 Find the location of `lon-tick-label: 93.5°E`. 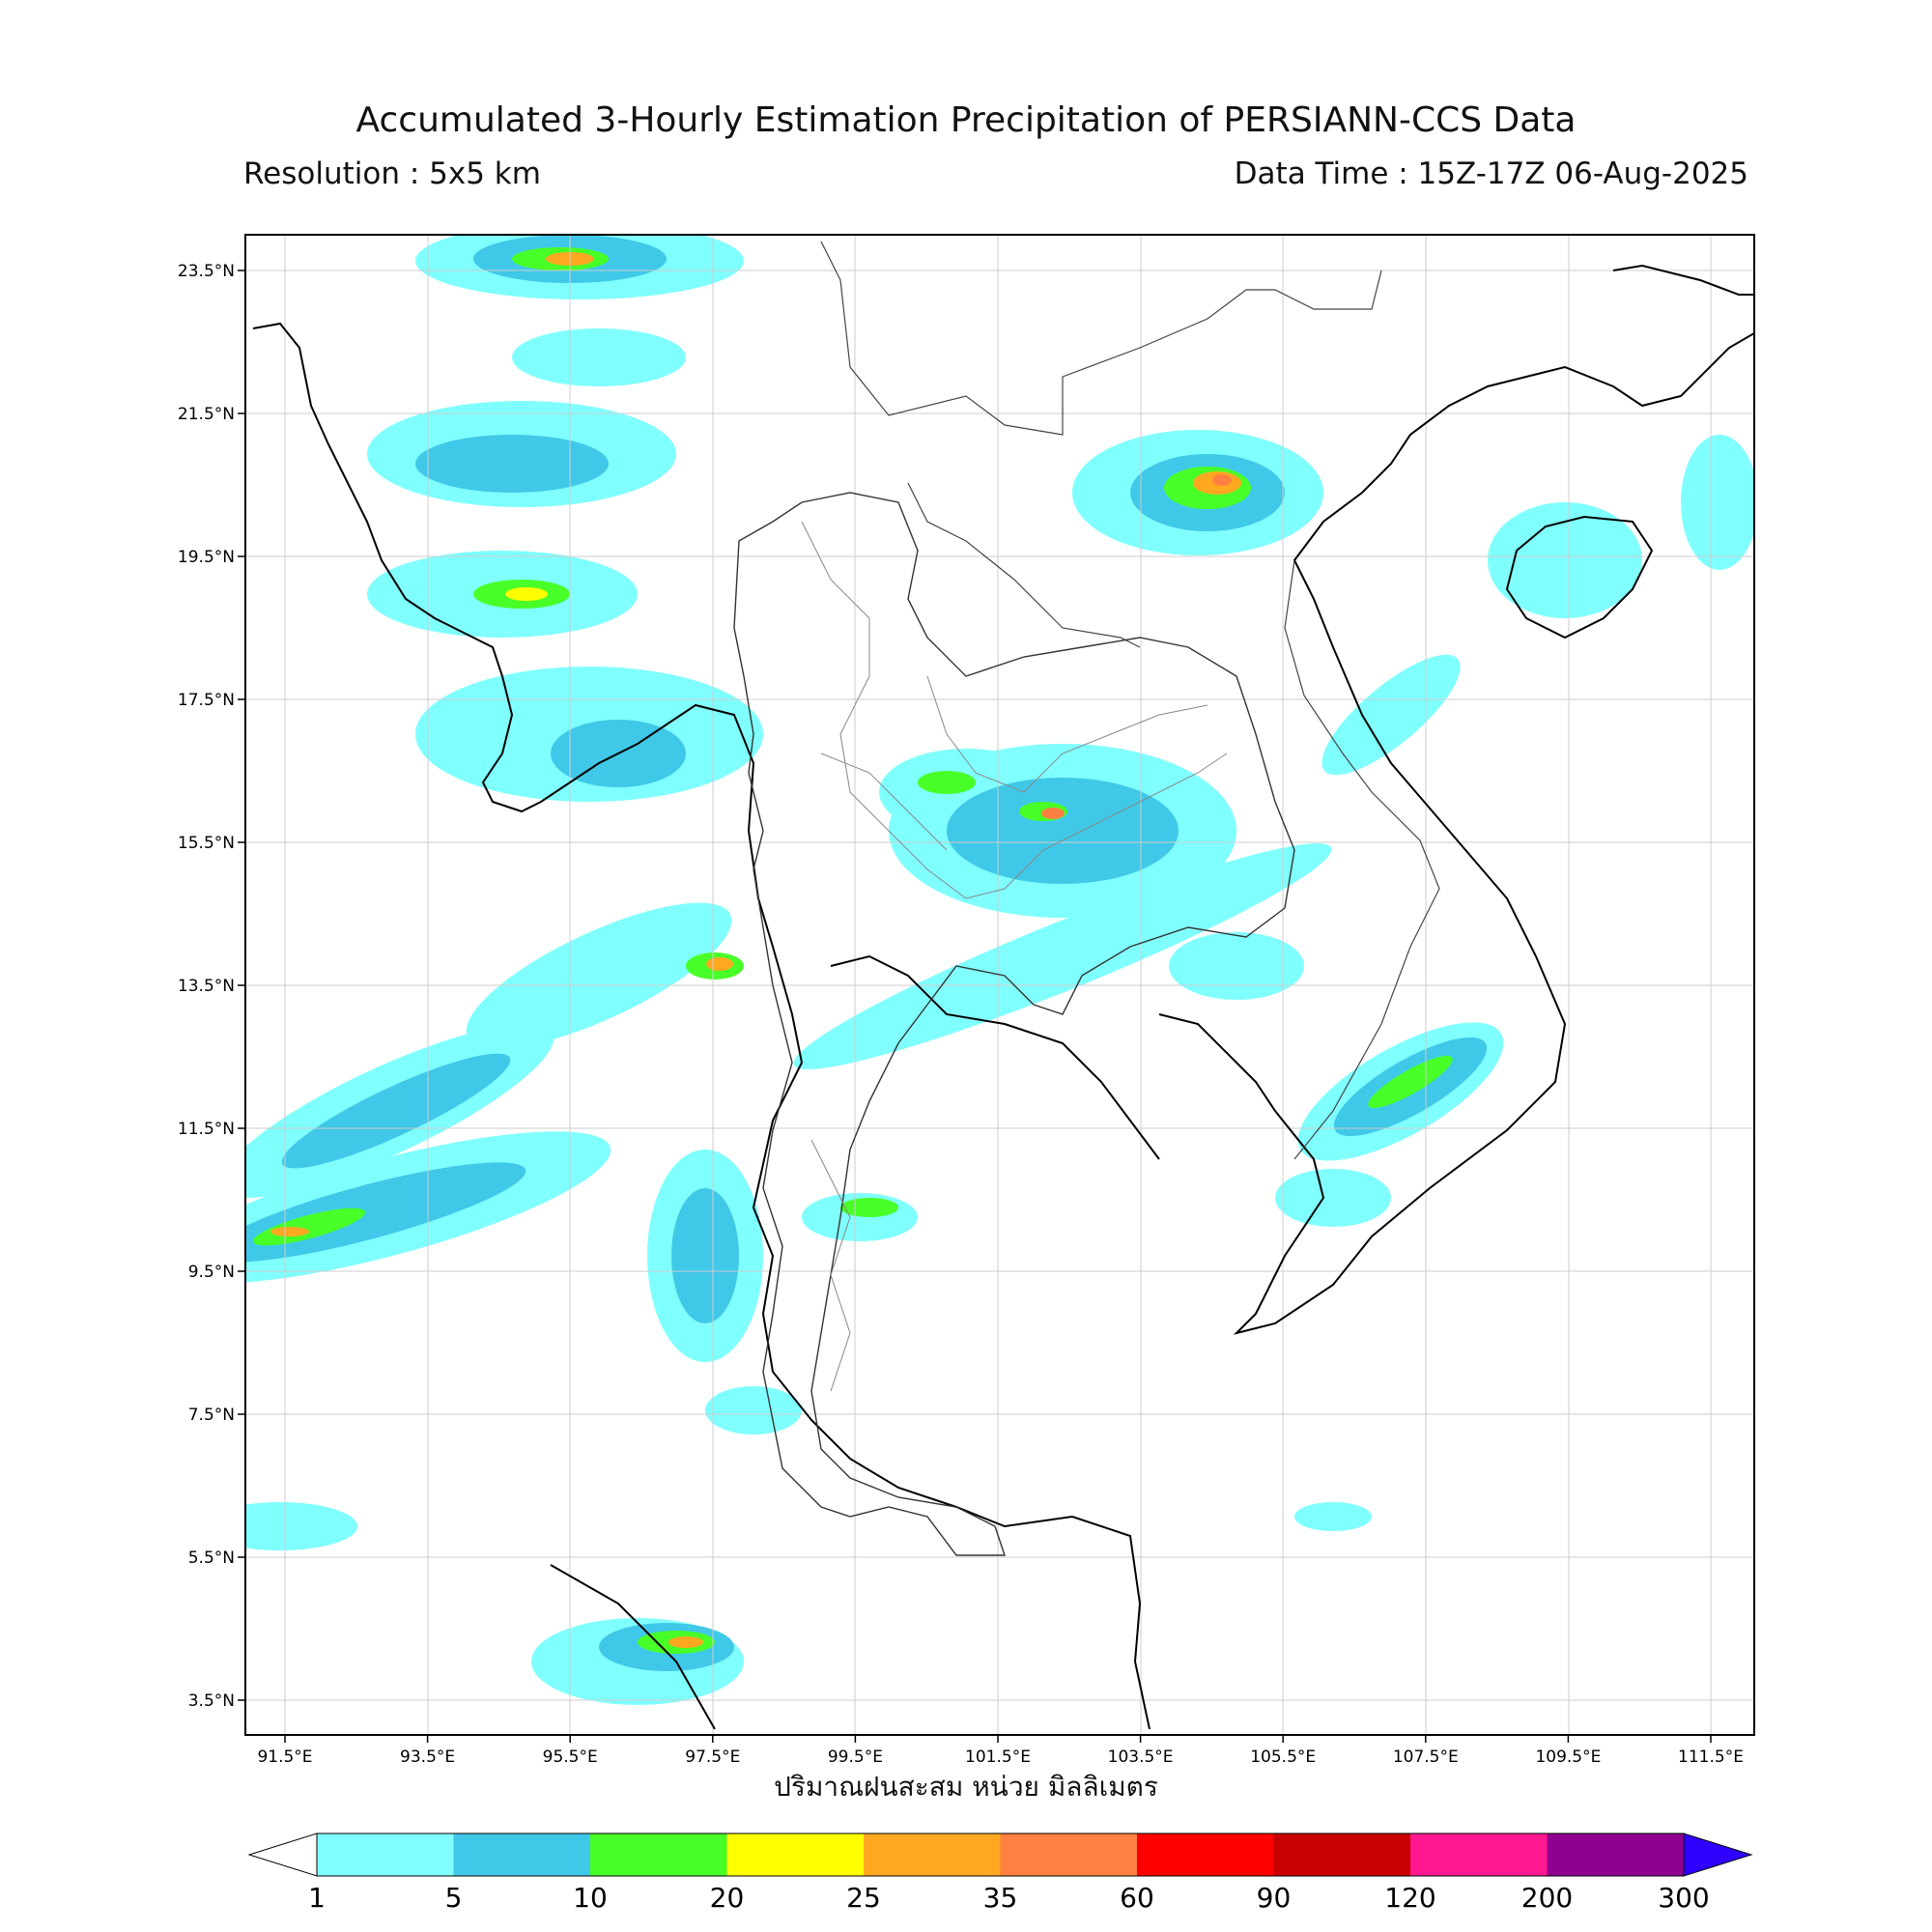

lon-tick-label: 93.5°E is located at coordinates (427, 1757).